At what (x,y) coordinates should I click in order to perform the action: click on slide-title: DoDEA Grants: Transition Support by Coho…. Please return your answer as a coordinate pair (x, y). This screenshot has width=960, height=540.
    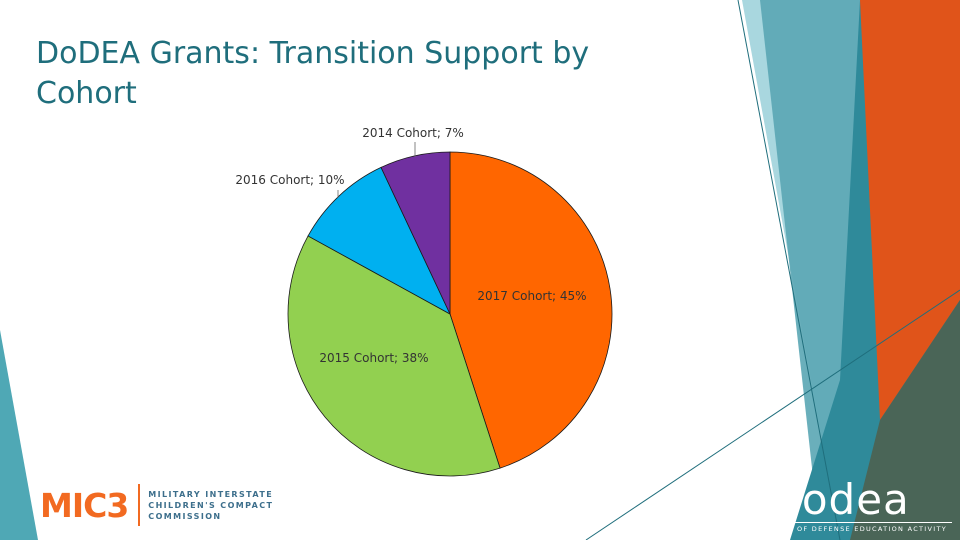
    Looking at the image, I should click on (313, 73).